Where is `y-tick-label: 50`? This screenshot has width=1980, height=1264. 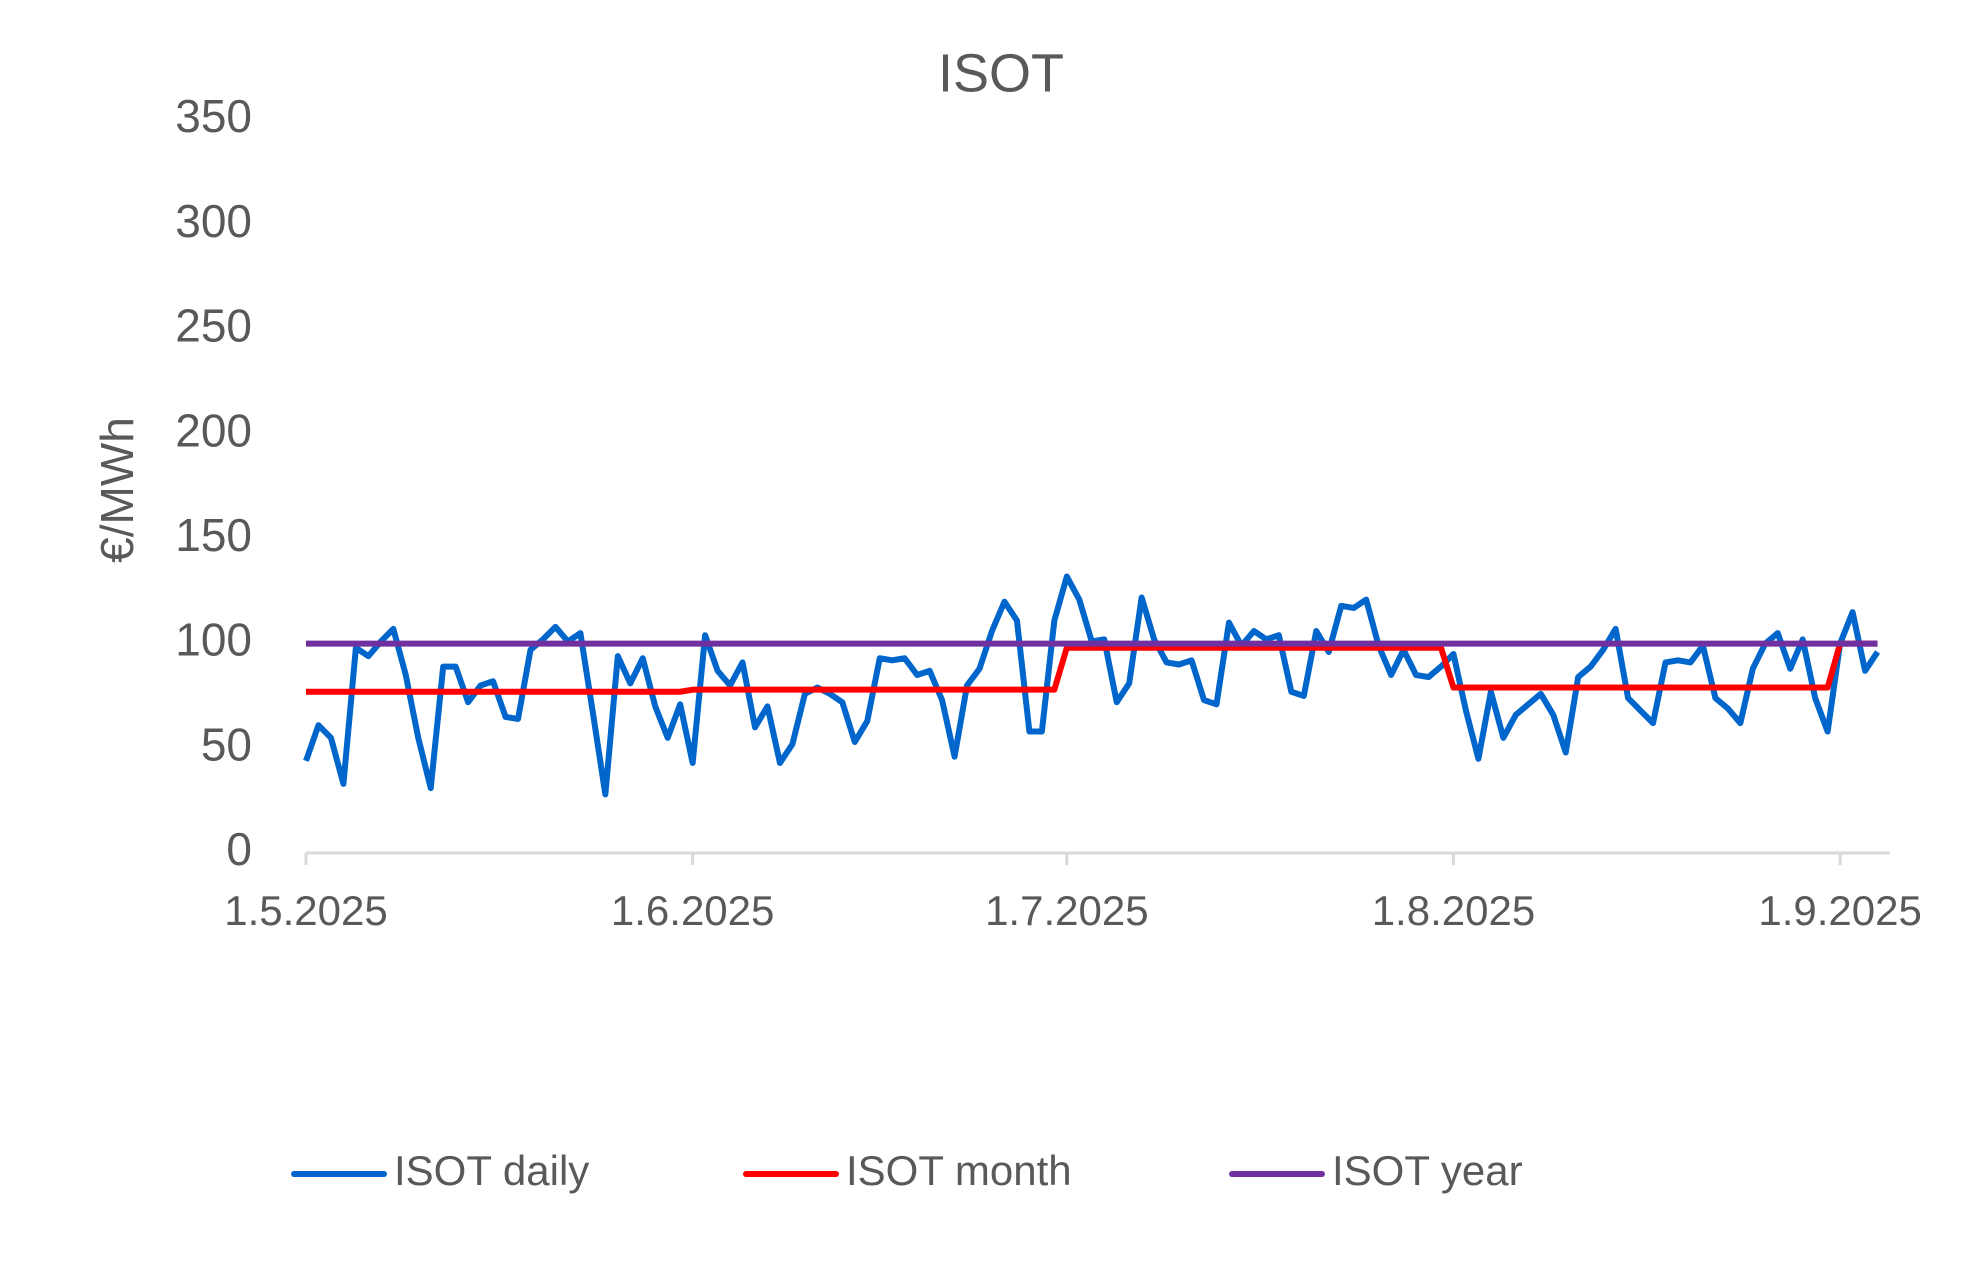
y-tick-label: 50 is located at coordinates (226, 744).